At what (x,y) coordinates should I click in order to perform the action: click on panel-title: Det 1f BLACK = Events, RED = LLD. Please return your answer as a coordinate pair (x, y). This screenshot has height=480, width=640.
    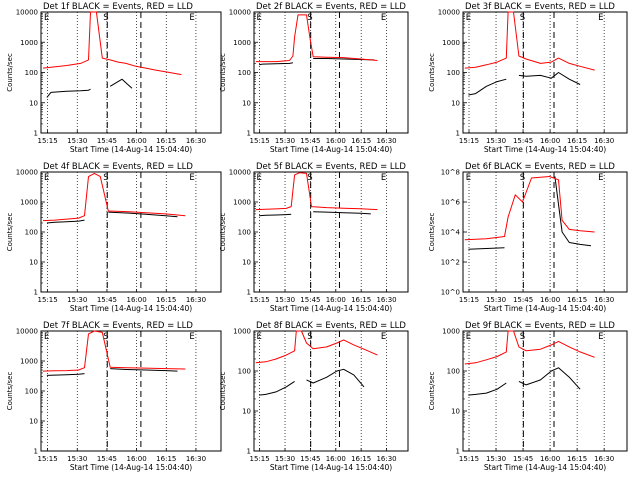
    Looking at the image, I should click on (118, 7).